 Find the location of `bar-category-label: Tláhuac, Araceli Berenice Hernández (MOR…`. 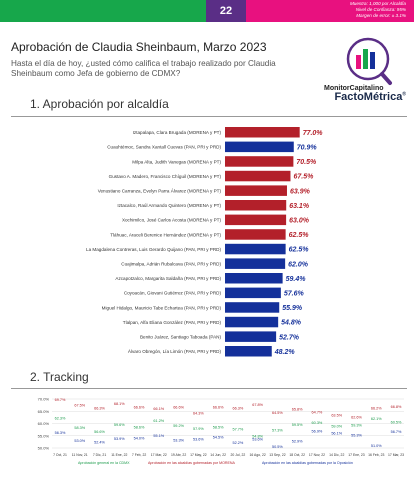

bar-category-label: Tláhuac, Araceli Berenice Hernández (MOR… is located at coordinates (165, 234).